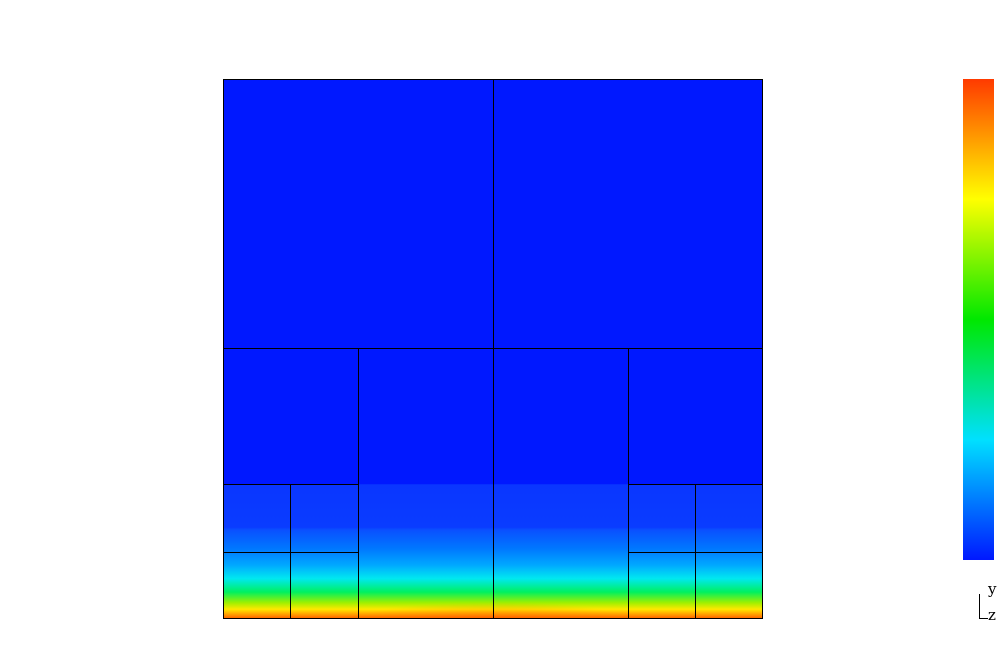 The width and height of the screenshot is (1000, 669). I want to click on colorbar, so click(978, 319).